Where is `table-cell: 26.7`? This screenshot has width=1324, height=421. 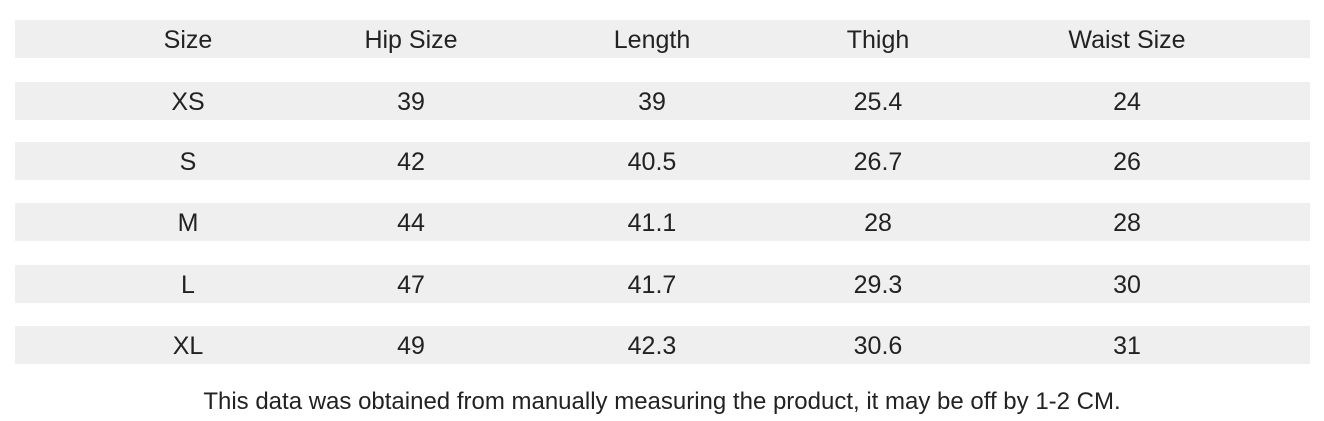
table-cell: 26.7 is located at coordinates (878, 162).